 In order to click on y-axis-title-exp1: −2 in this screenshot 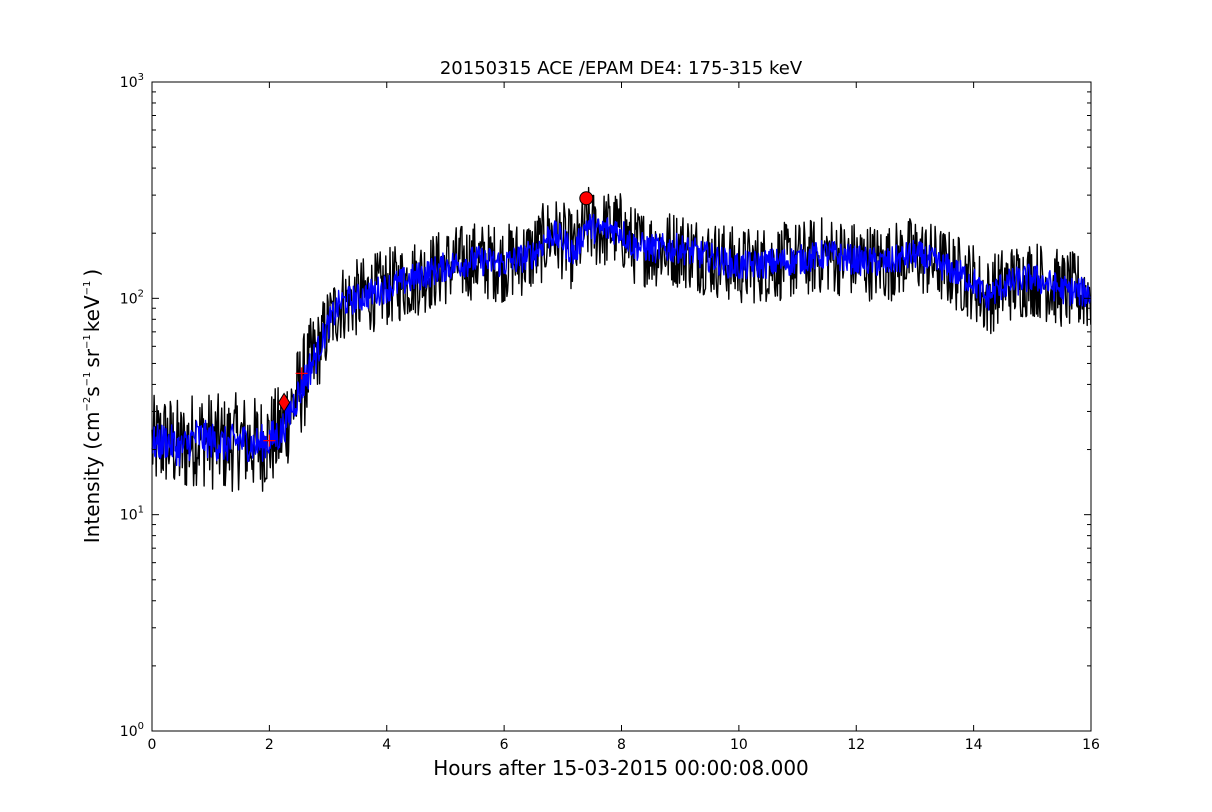, I will do `click(87, 404)`.